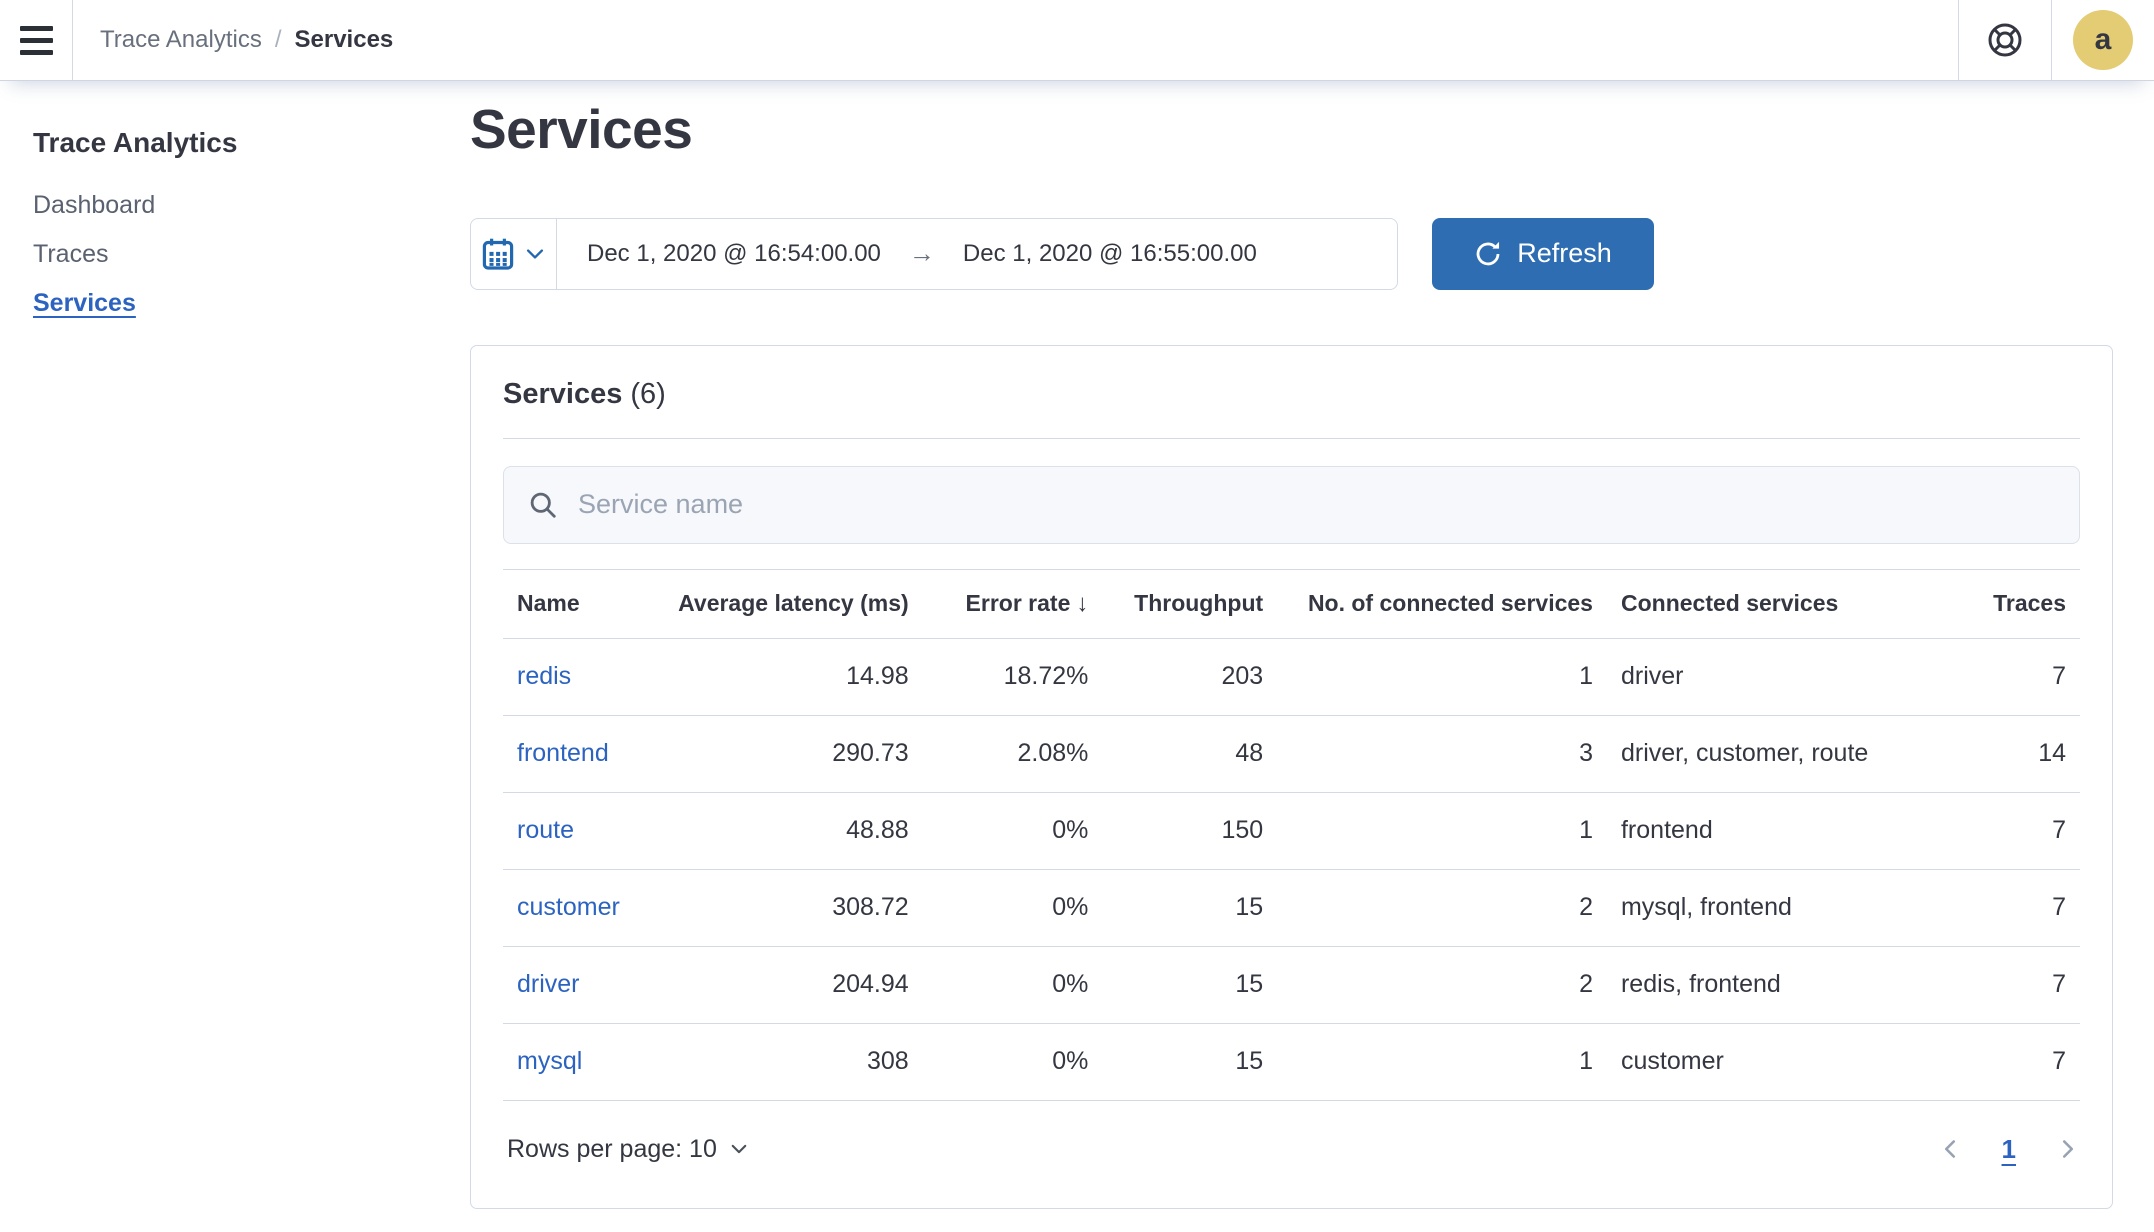  Describe the element at coordinates (548, 984) in the screenshot. I see `service-link: driver` at that location.